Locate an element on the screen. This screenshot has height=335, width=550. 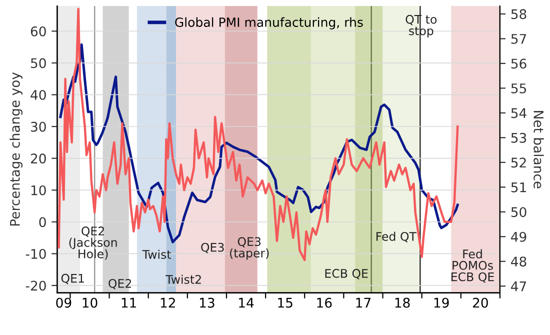
y2-tick-label: 47 is located at coordinates (518, 287).